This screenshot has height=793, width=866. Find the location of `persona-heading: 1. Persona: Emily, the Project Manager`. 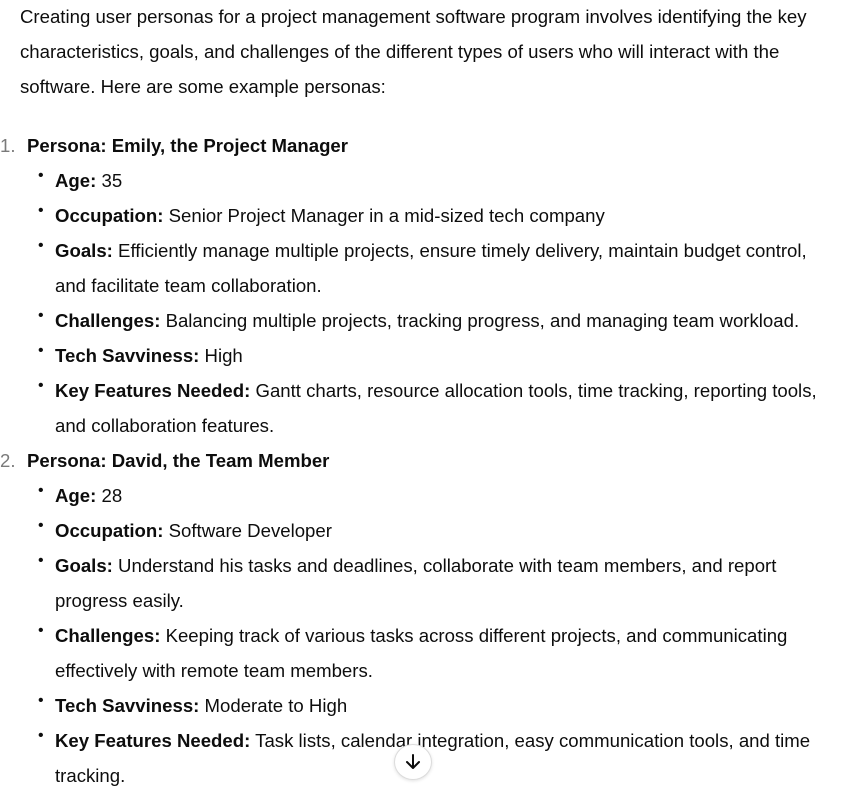

persona-heading: 1. Persona: Emily, the Project Manager is located at coordinates (433, 145).